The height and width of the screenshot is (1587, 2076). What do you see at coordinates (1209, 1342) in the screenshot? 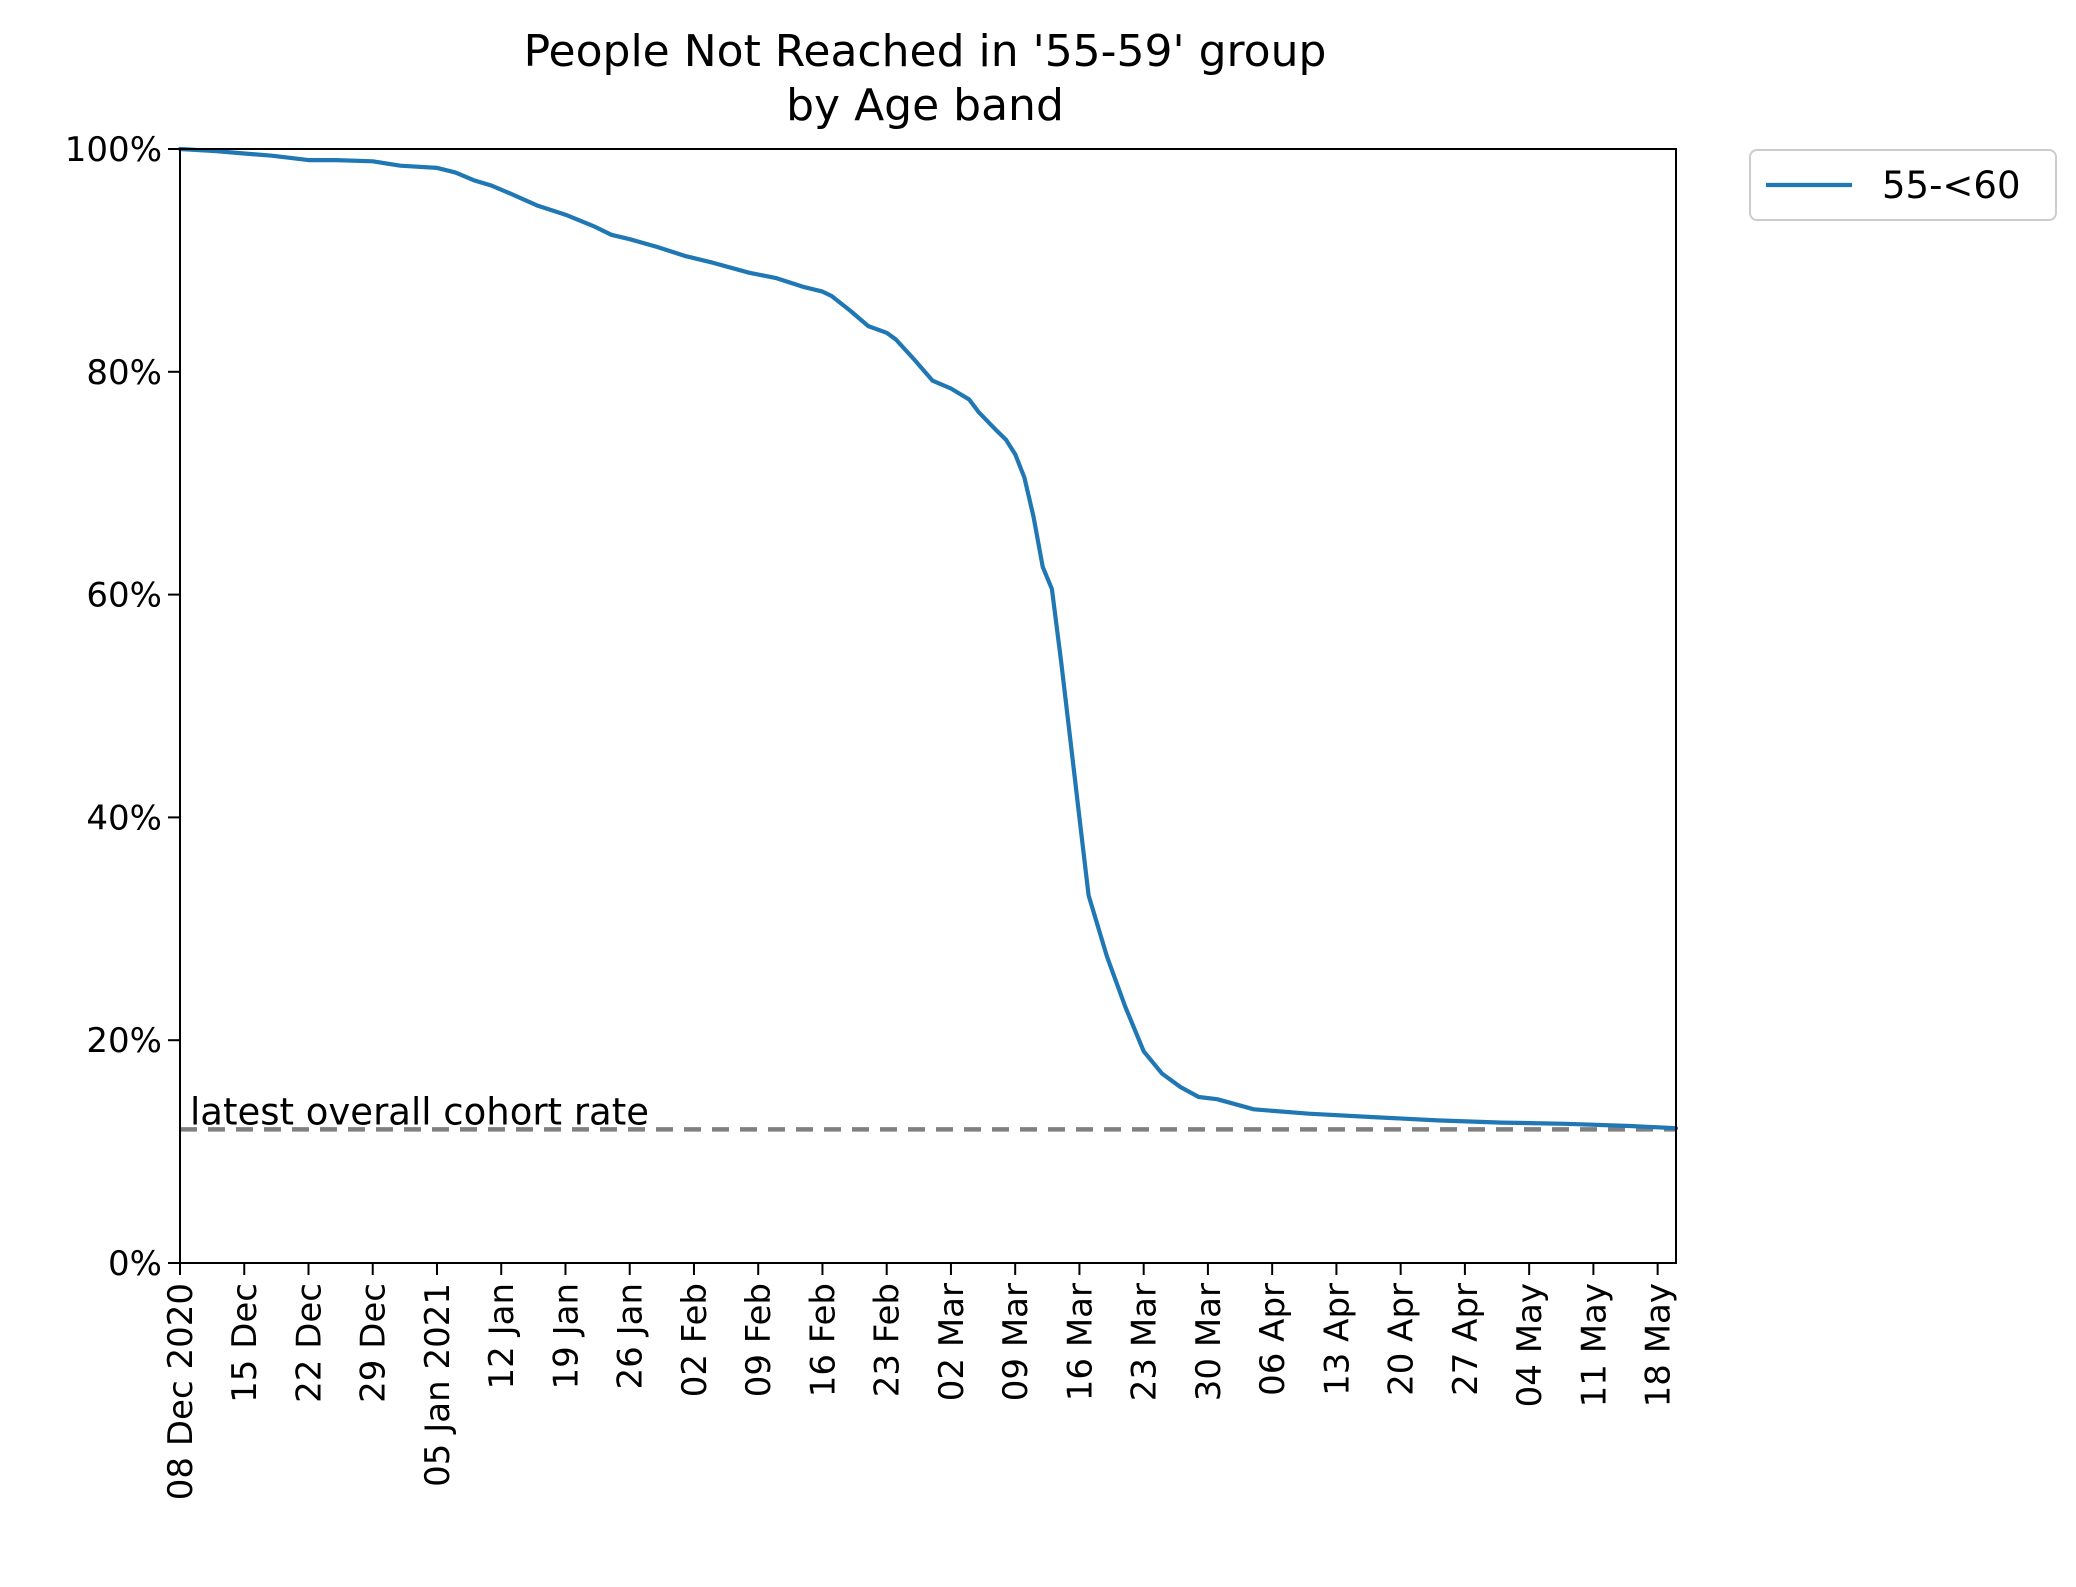
I see `x-tick-label: 30 Mar` at bounding box center [1209, 1342].